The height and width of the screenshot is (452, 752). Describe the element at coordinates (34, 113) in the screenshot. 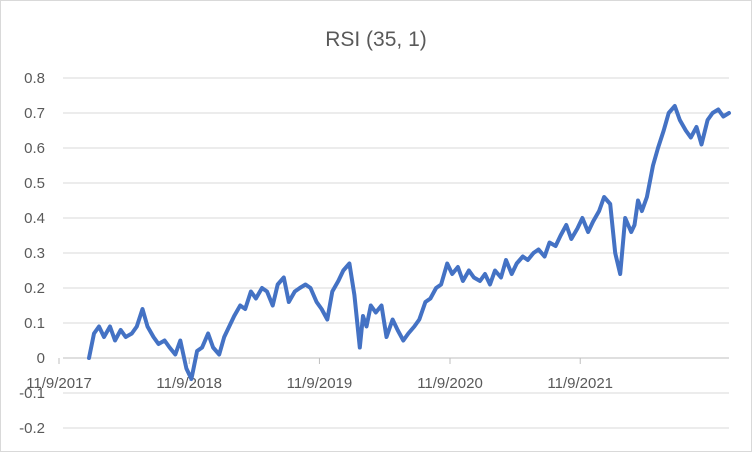

I see `y-tick-label: 0.7` at that location.